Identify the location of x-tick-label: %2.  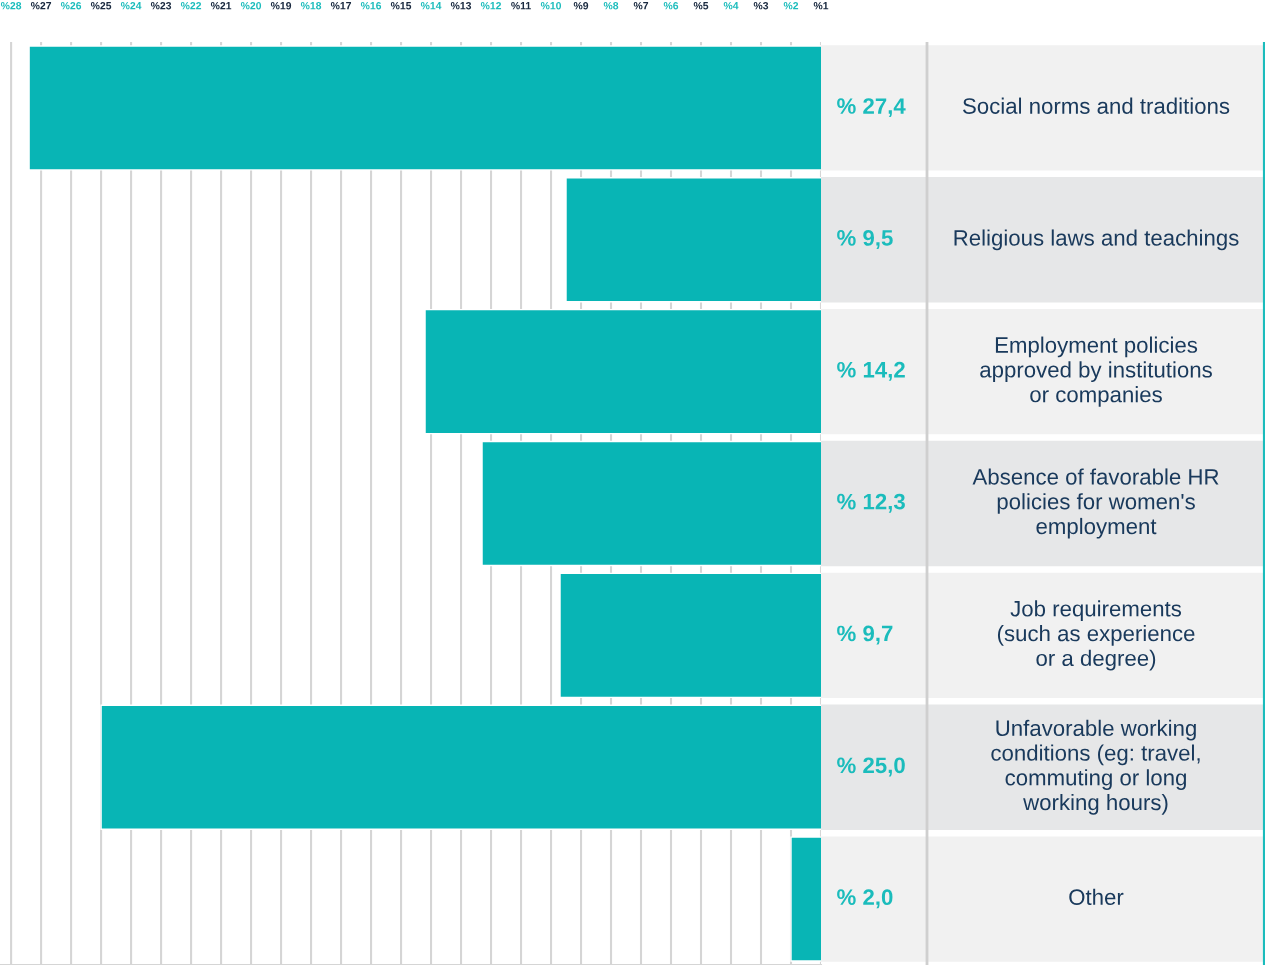
(791, 6).